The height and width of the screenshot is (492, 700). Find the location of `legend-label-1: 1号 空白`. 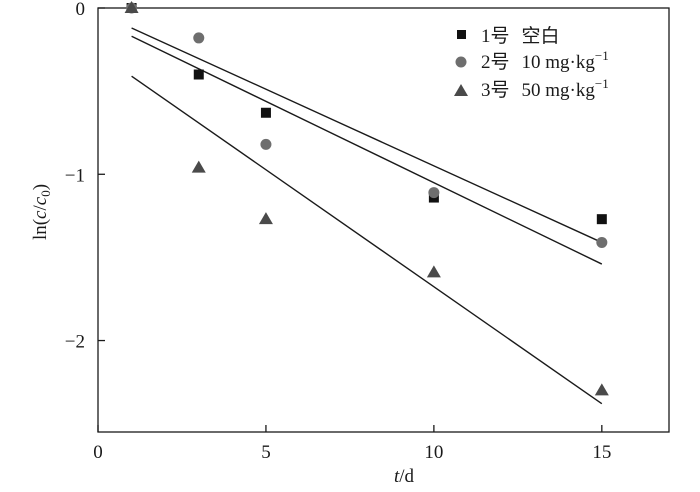

legend-label-1: 1号 空白 is located at coordinates (520, 36).